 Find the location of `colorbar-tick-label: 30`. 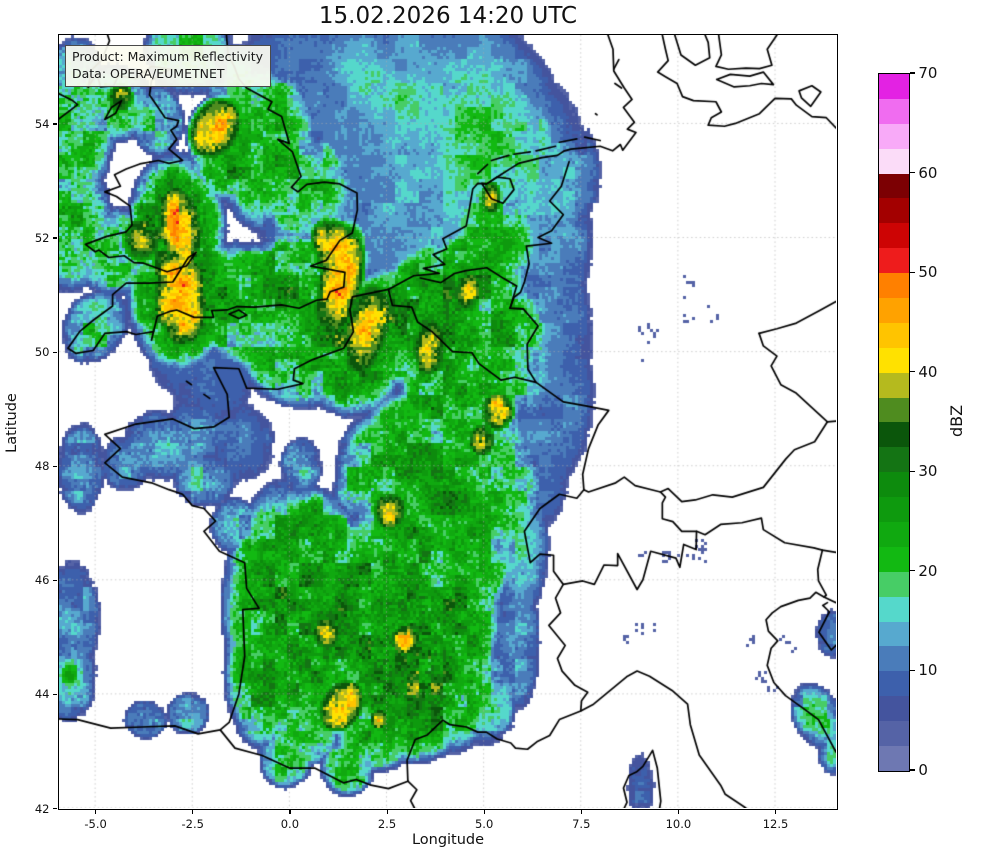

colorbar-tick-label: 30 is located at coordinates (928, 471).